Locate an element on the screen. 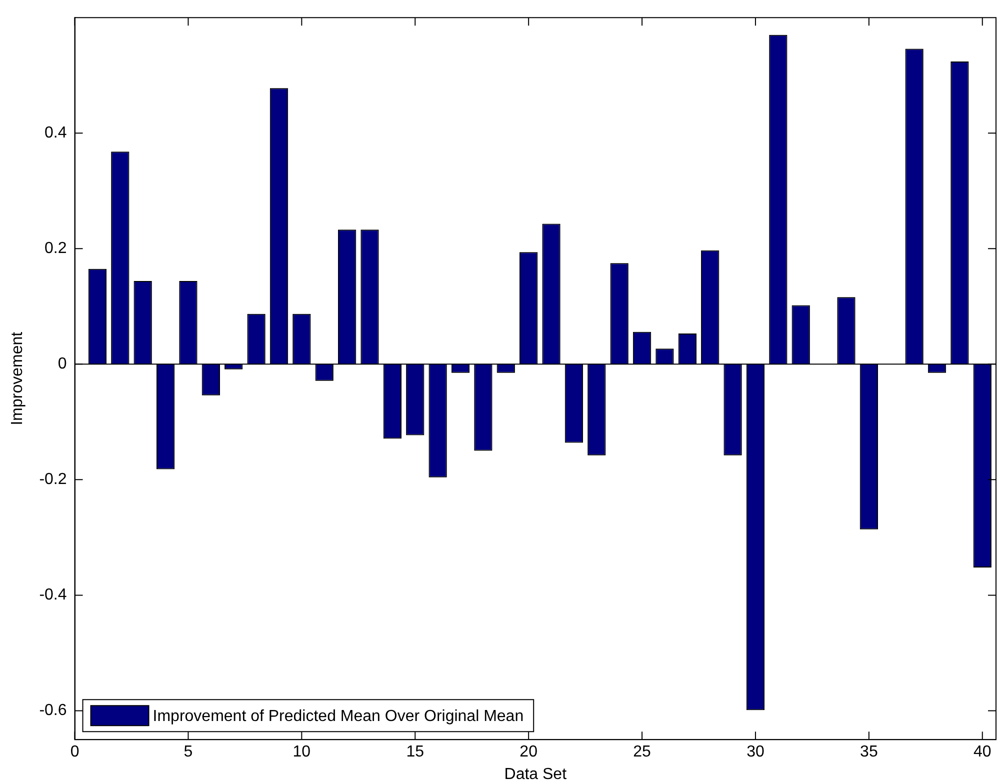  y-tick-label: -0.4 is located at coordinates (53, 595).